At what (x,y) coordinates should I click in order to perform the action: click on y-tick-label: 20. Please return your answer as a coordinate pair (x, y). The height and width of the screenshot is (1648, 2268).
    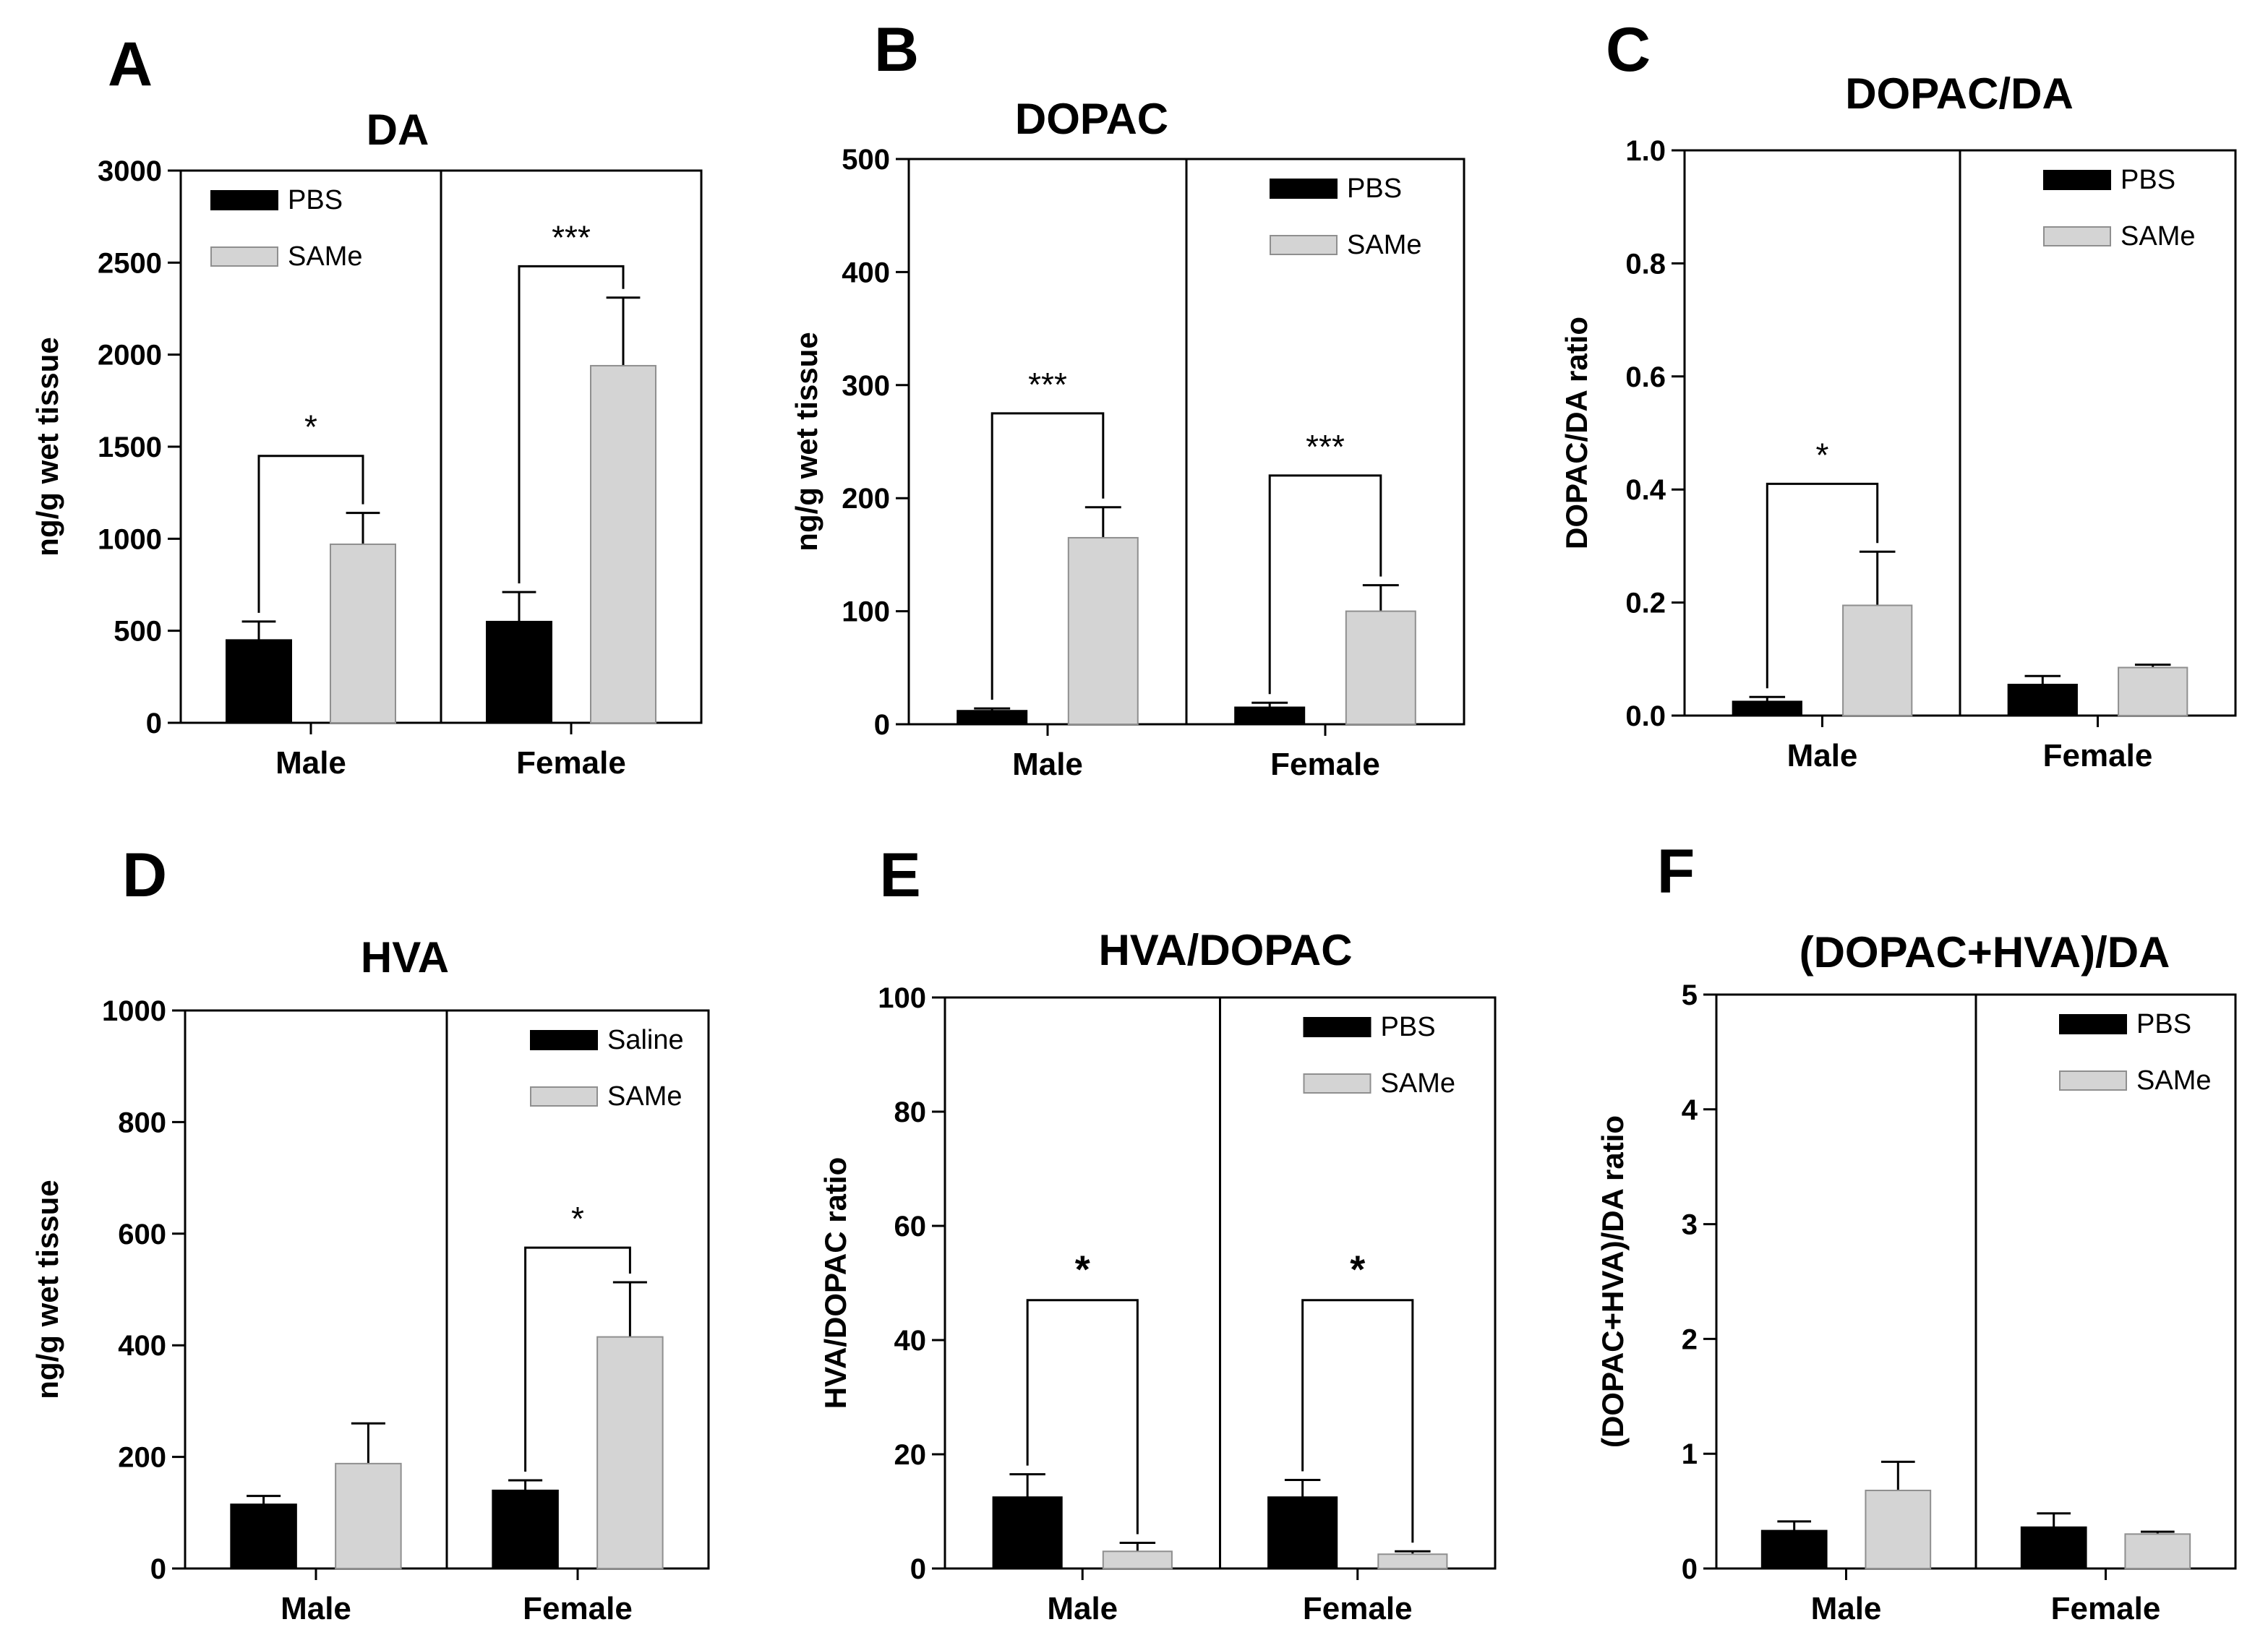
    Looking at the image, I should click on (910, 1455).